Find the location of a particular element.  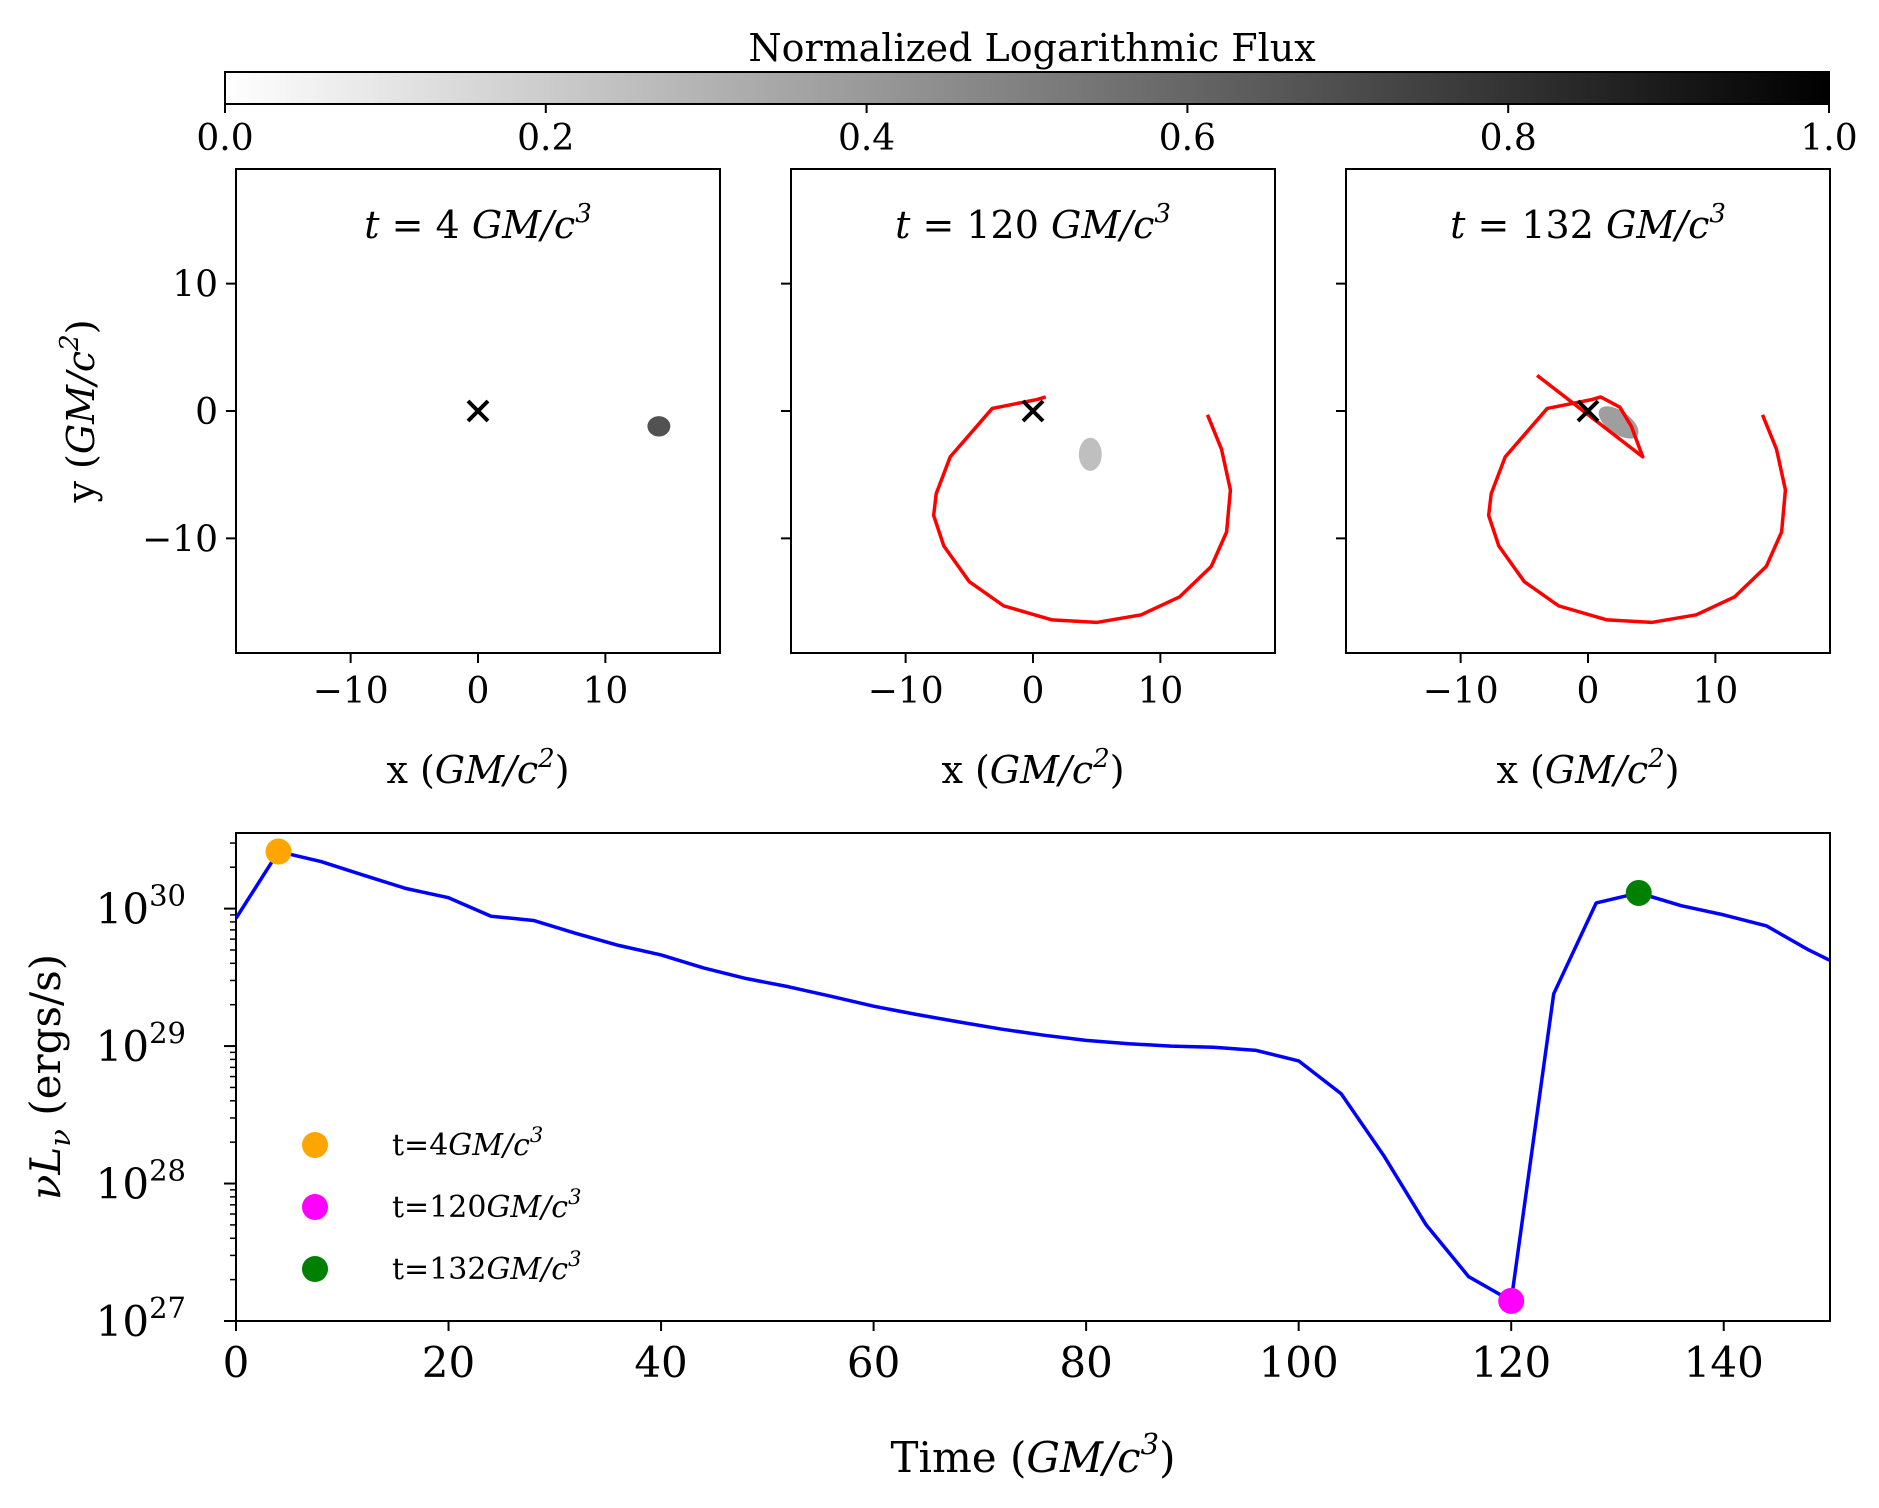

panel-t132: t = 132 GM/c3 −10 0 10 x (GM/c2) is located at coordinates (1583, 480).